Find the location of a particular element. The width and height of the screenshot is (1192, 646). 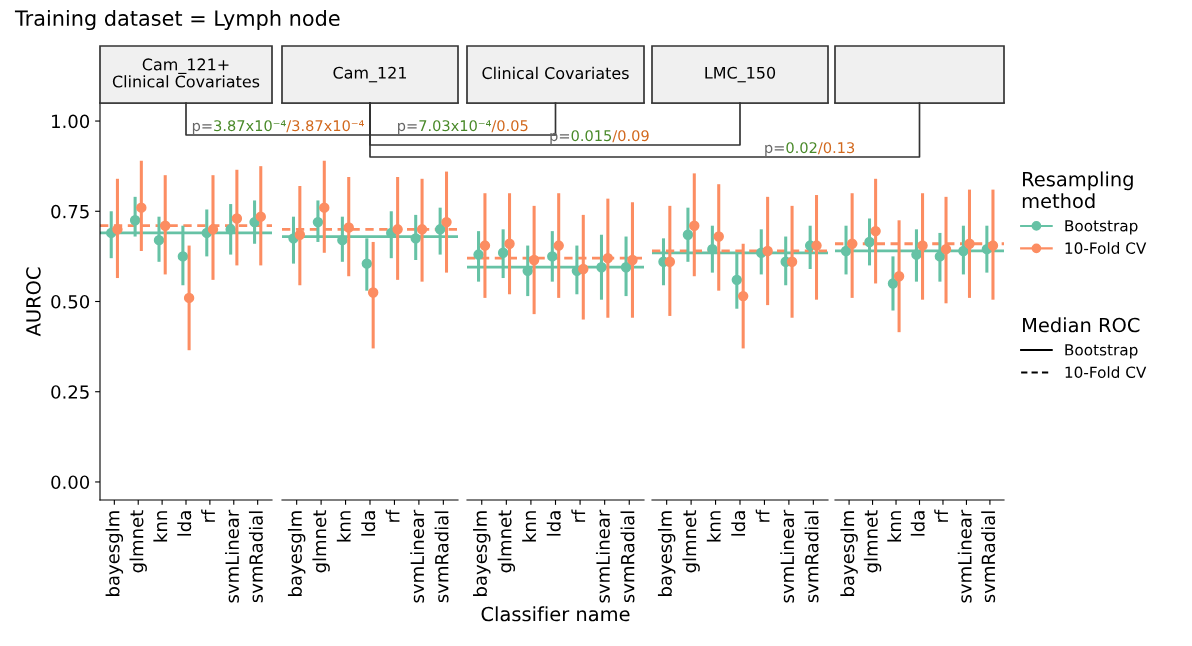

x-axis-title: Classifier name is located at coordinates (555, 614).